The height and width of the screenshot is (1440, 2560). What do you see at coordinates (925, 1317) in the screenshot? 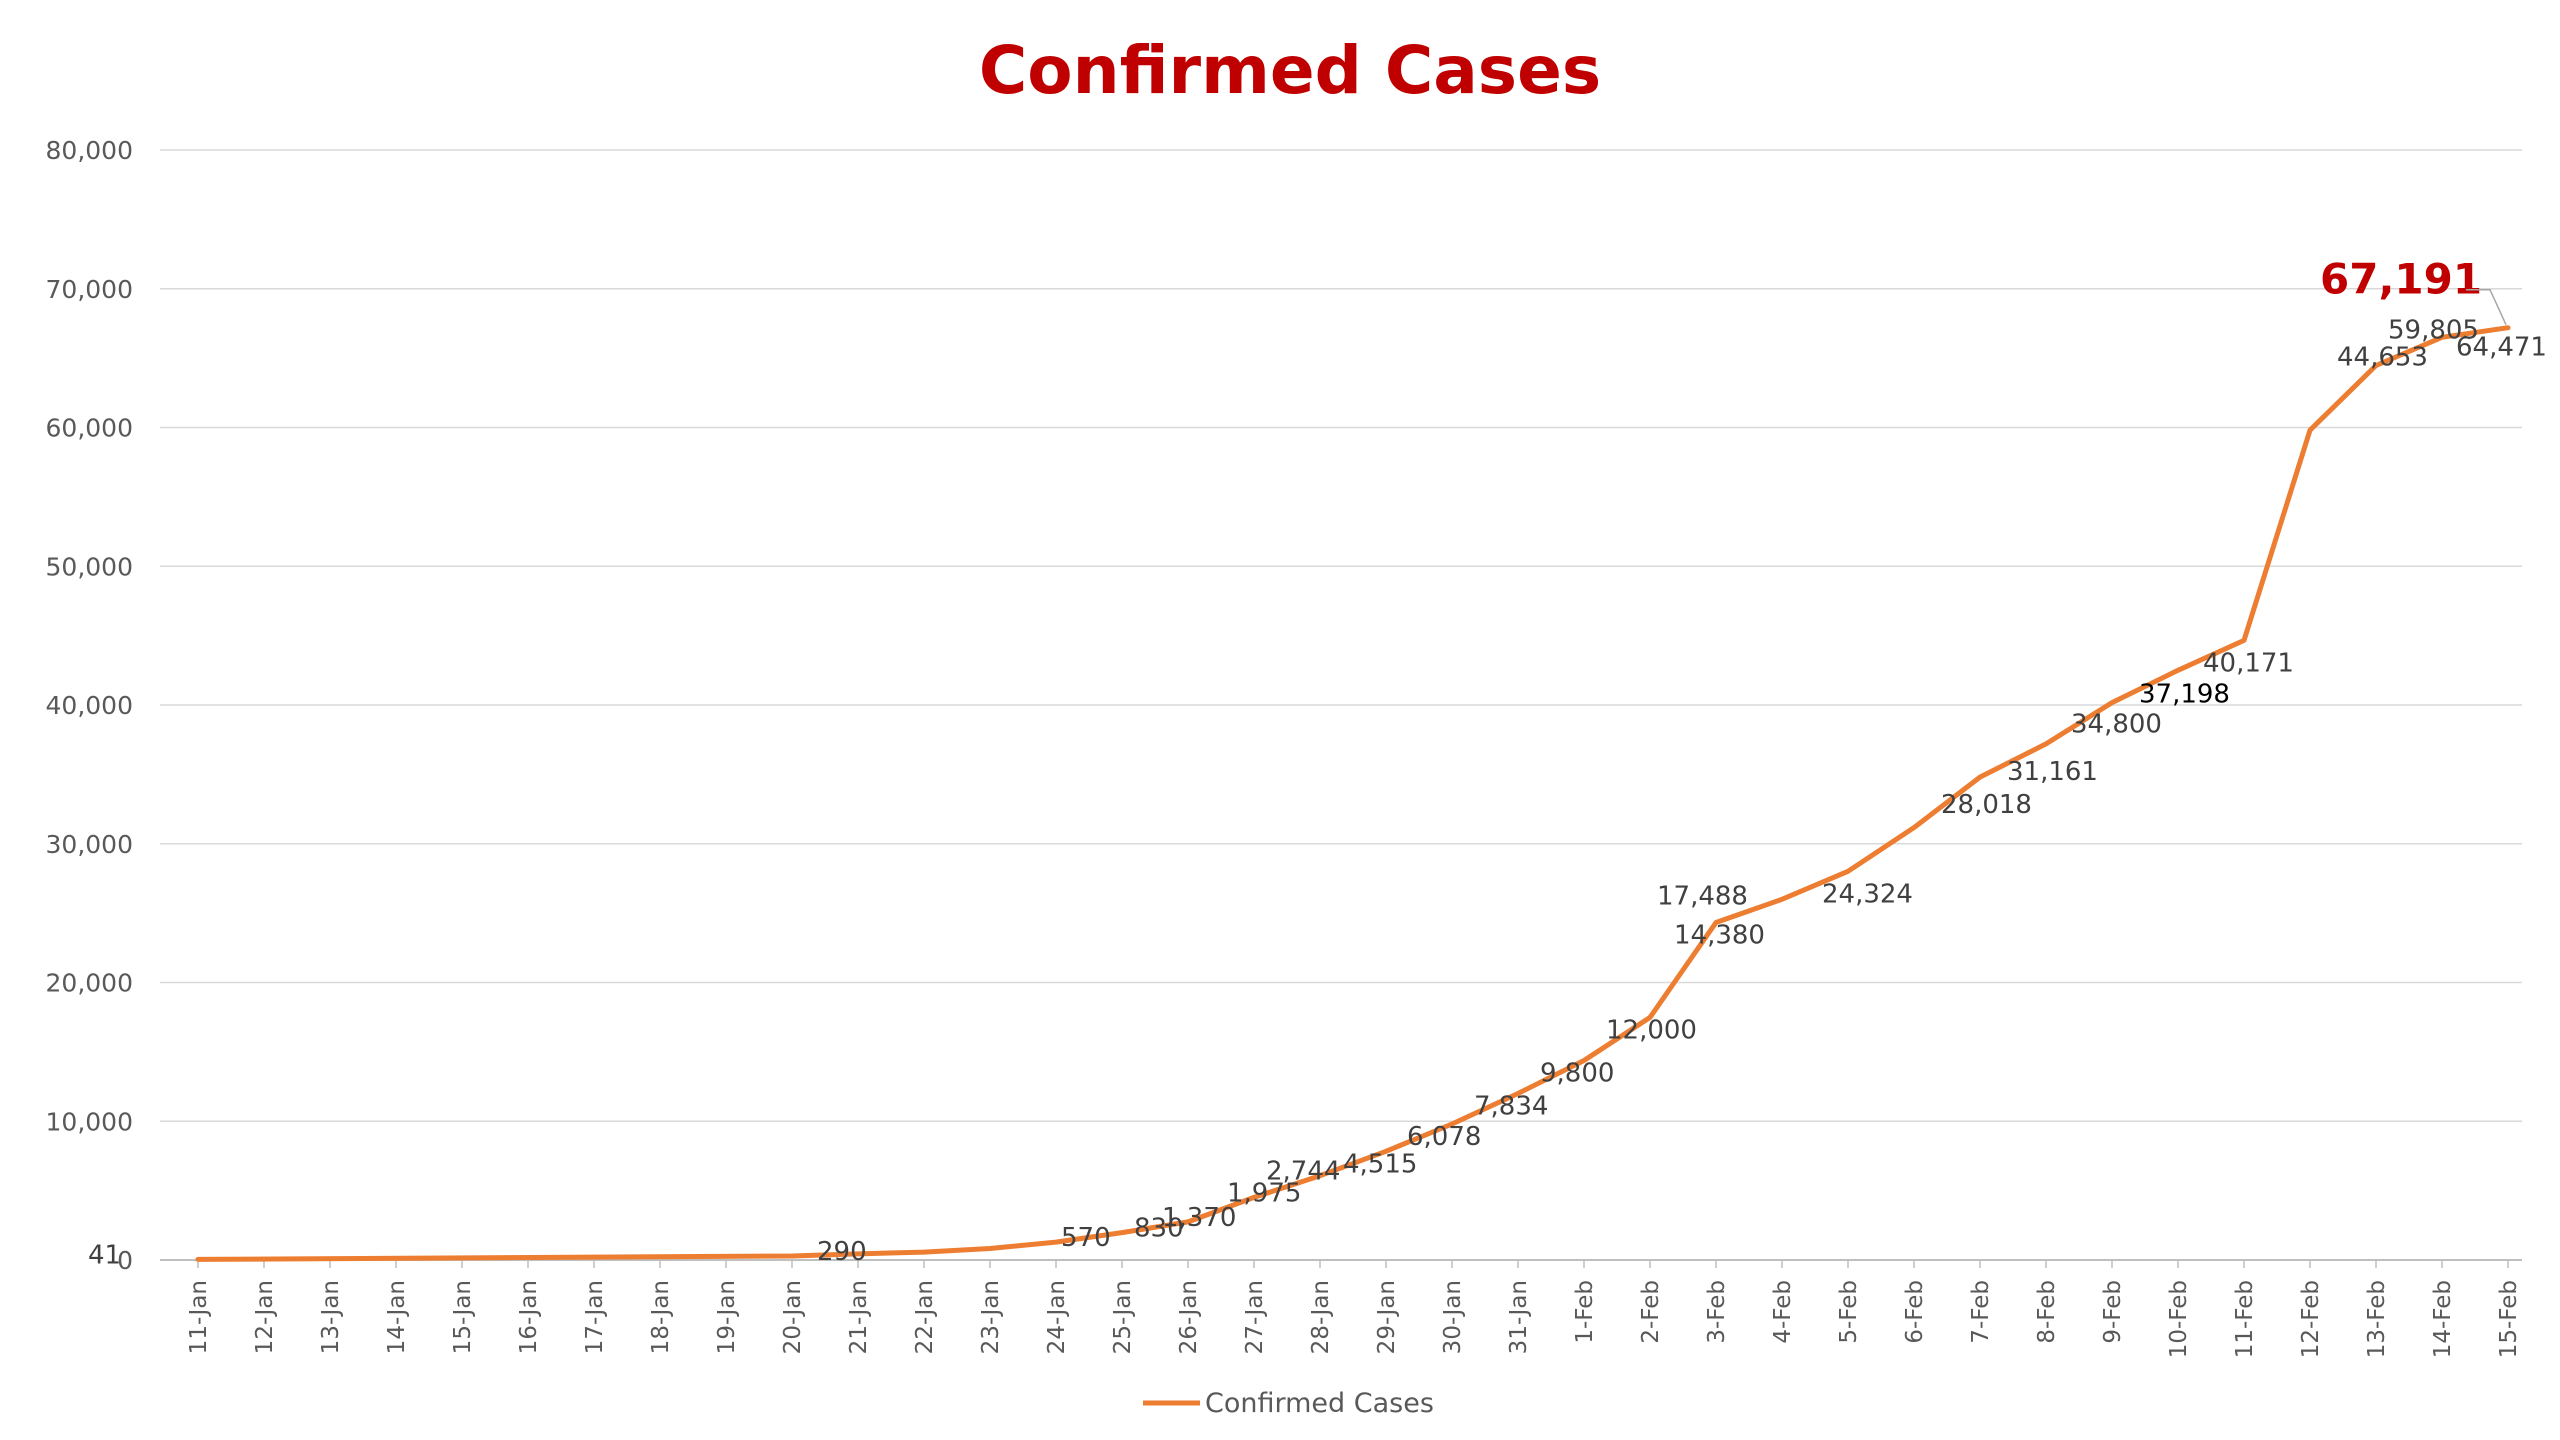
I see `x-tick-label: 22-Jan` at bounding box center [925, 1317].